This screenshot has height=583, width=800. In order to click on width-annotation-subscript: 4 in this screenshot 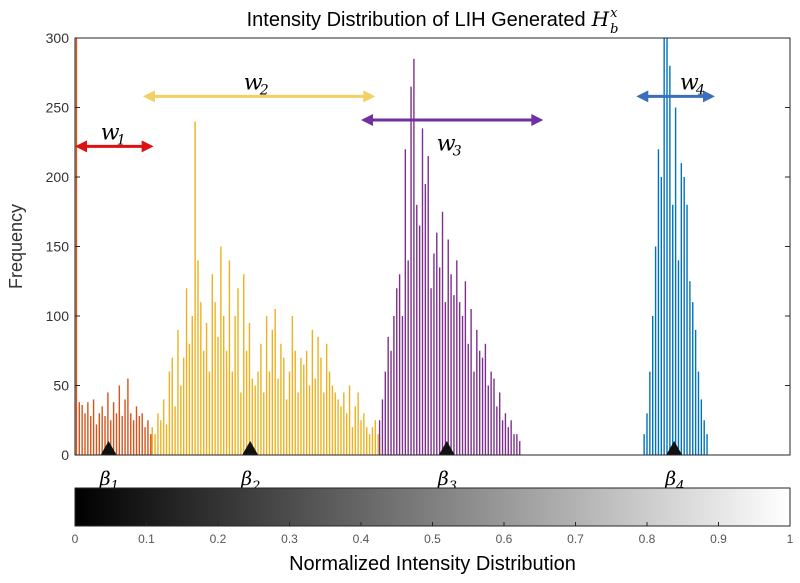, I will do `click(700, 90)`.